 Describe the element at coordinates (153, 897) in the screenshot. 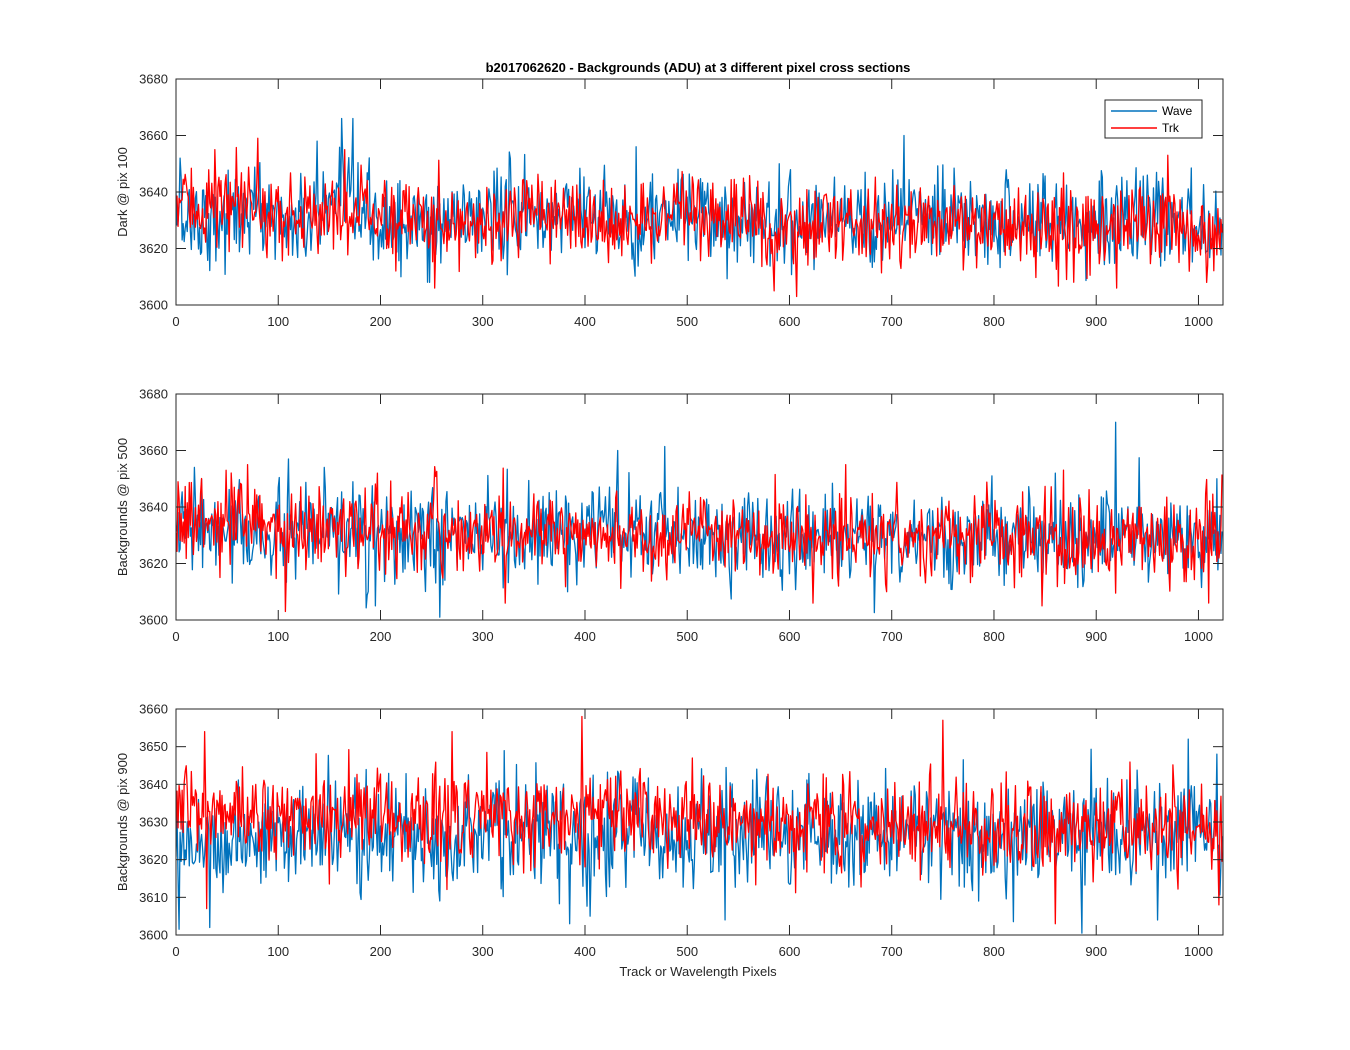

I see `y-tick-label: 3610` at that location.